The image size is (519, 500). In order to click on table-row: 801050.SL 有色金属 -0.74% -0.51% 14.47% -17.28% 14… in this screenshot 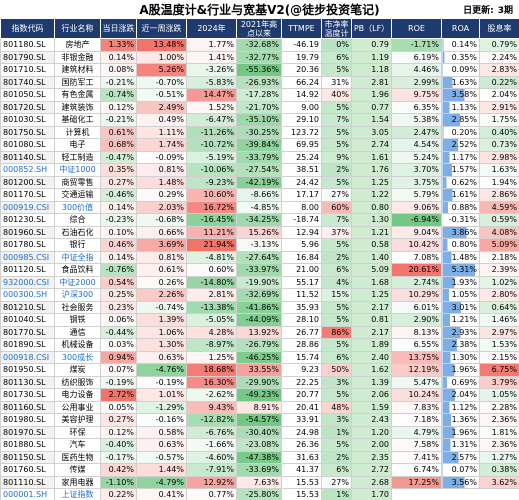, I will do `click(259, 95)`.